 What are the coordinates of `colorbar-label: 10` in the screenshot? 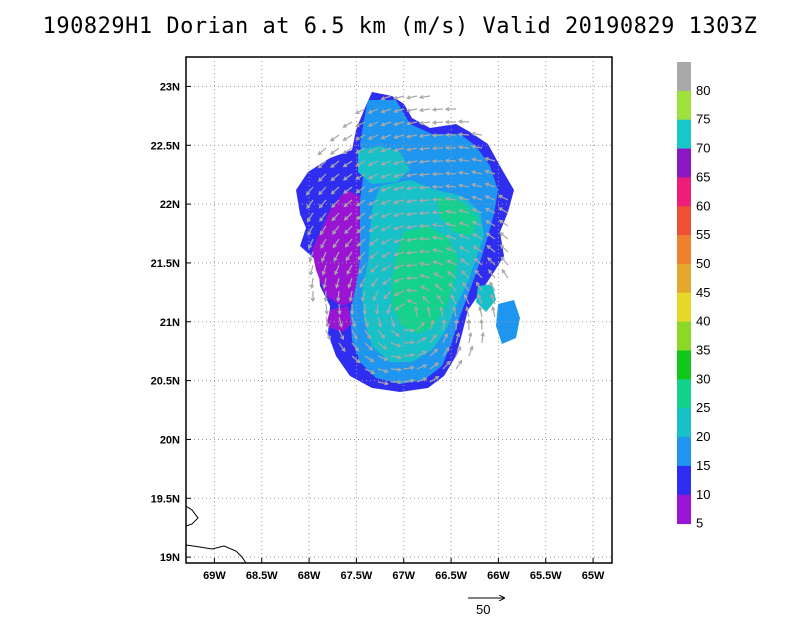 It's located at (703, 494).